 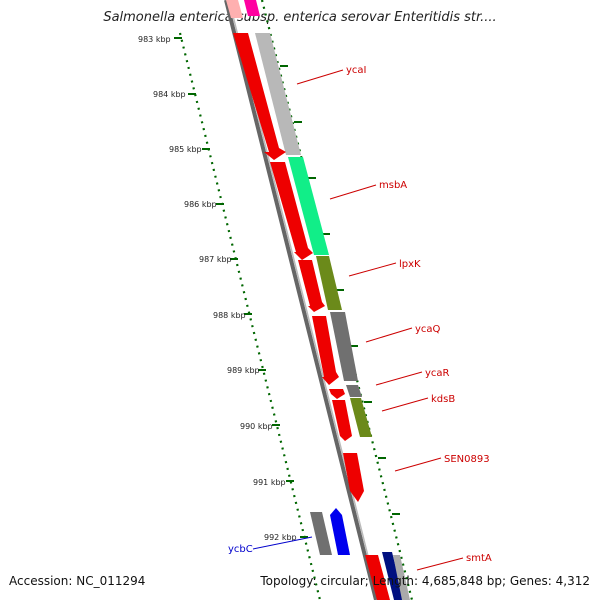 I want to click on gene-label-lpxK: lpxK, so click(x=410, y=264).